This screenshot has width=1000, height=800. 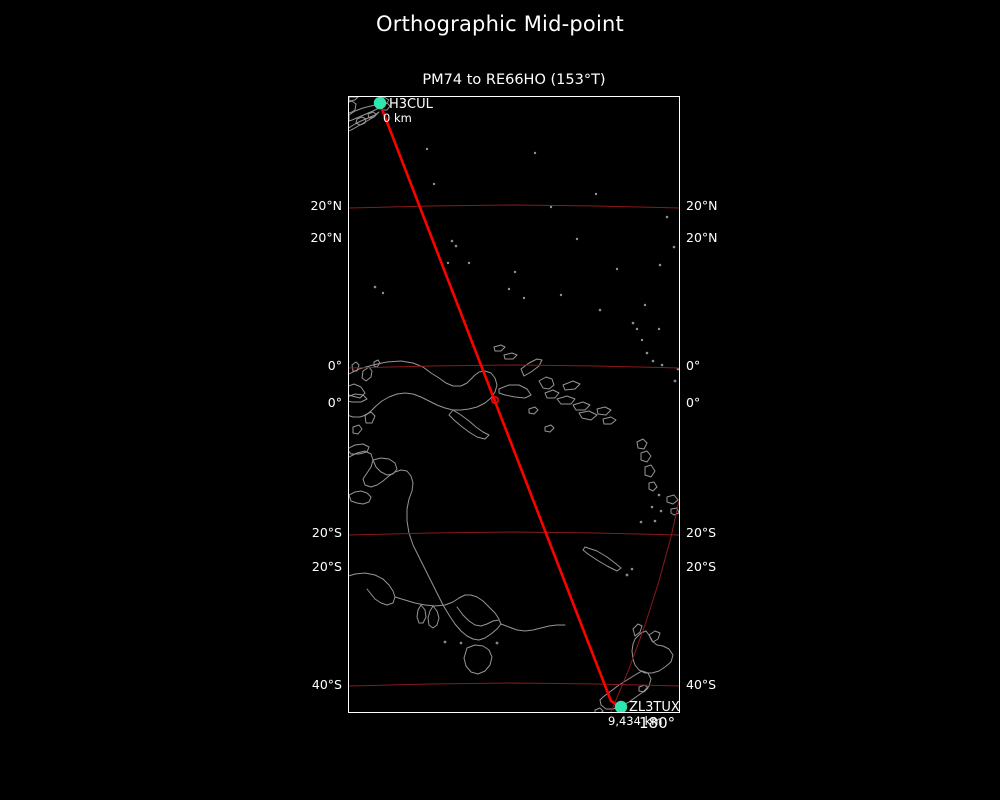 I want to click on coastline-makira, so click(x=609, y=420).